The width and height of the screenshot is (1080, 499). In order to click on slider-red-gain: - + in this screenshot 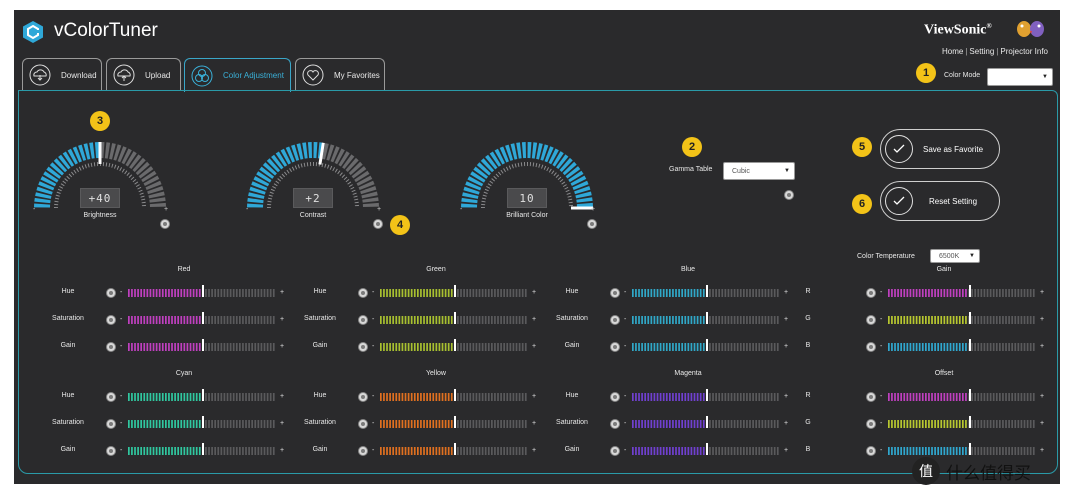, I will do `click(203, 346)`.